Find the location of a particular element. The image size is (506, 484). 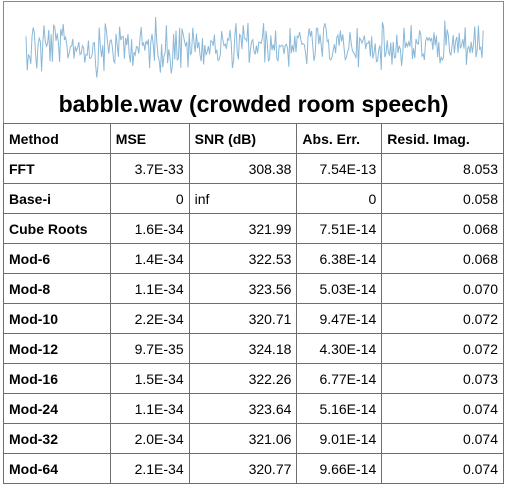

cell-method: Mod-64 is located at coordinates (57, 468).